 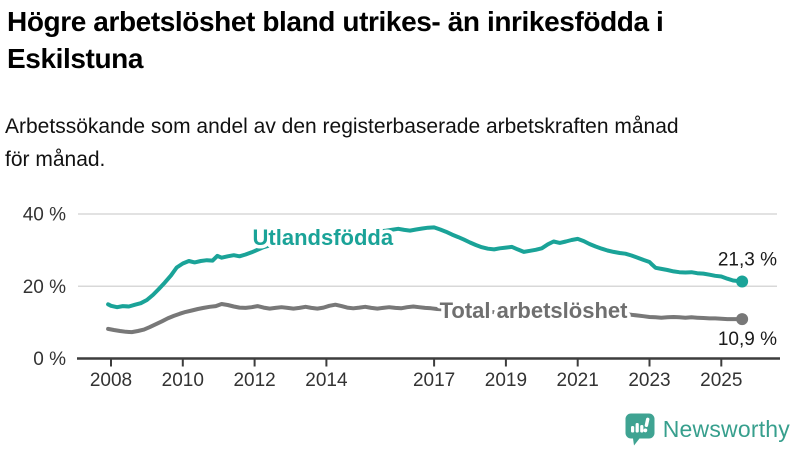 What do you see at coordinates (111, 380) in the screenshot?
I see `x-tick-label: 2008` at bounding box center [111, 380].